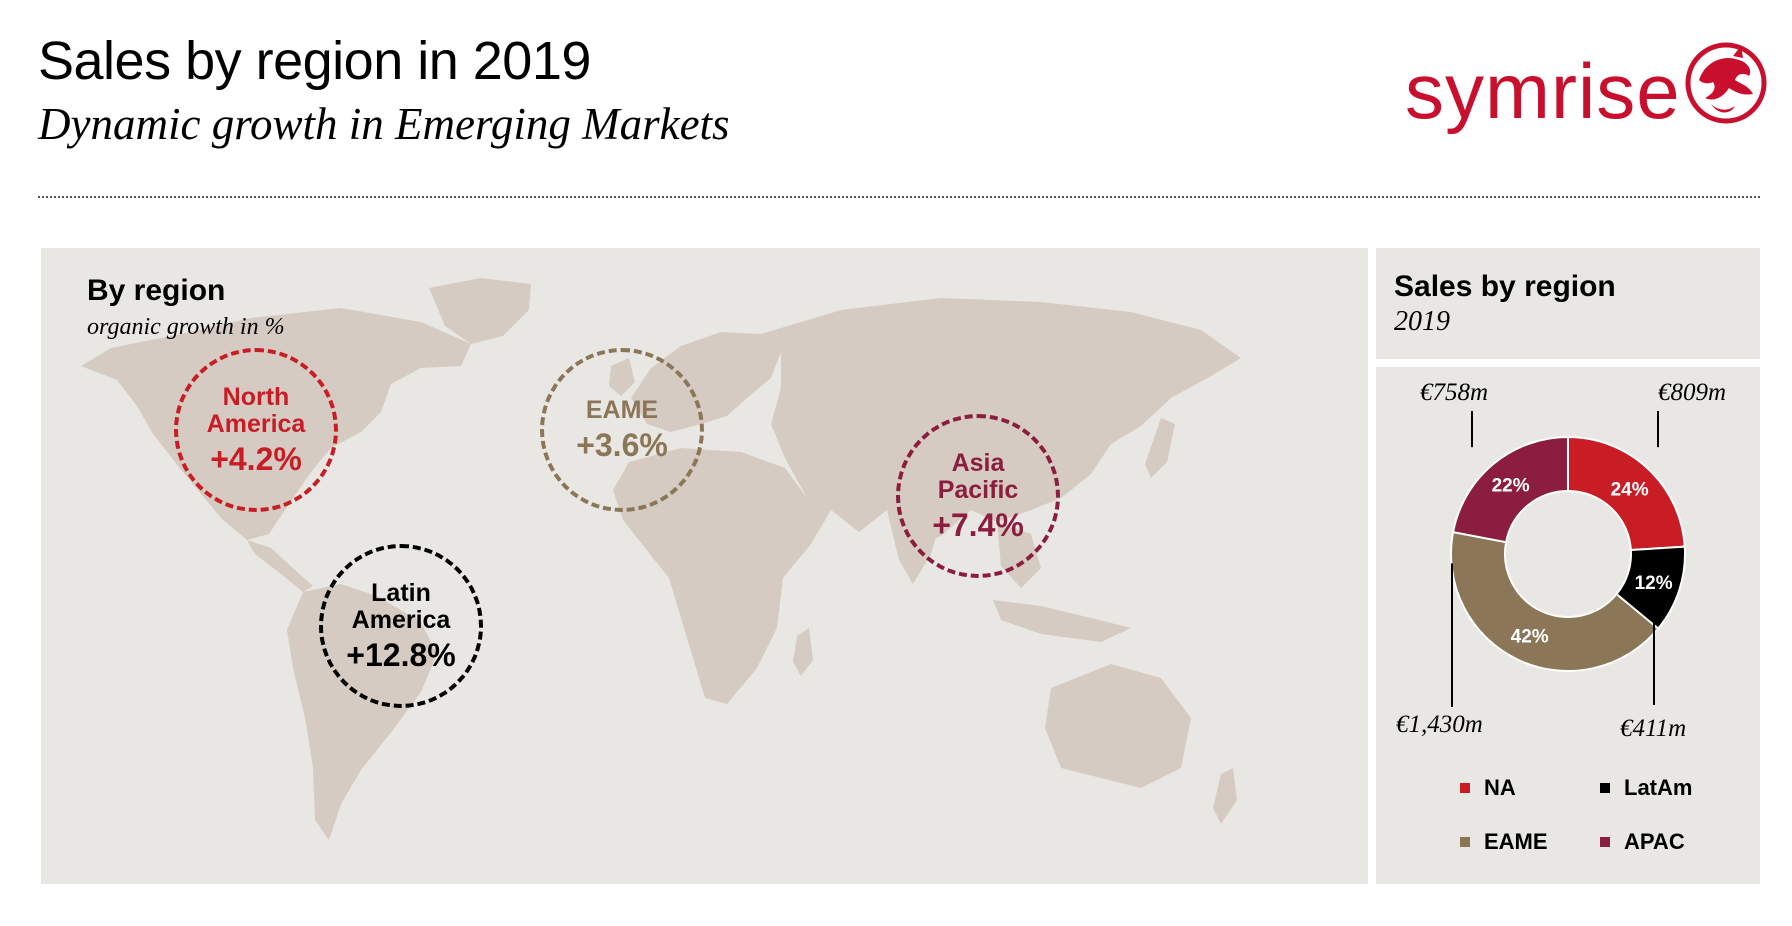 The height and width of the screenshot is (926, 1792). Describe the element at coordinates (1654, 841) in the screenshot. I see `legend-label: APAC` at that location.